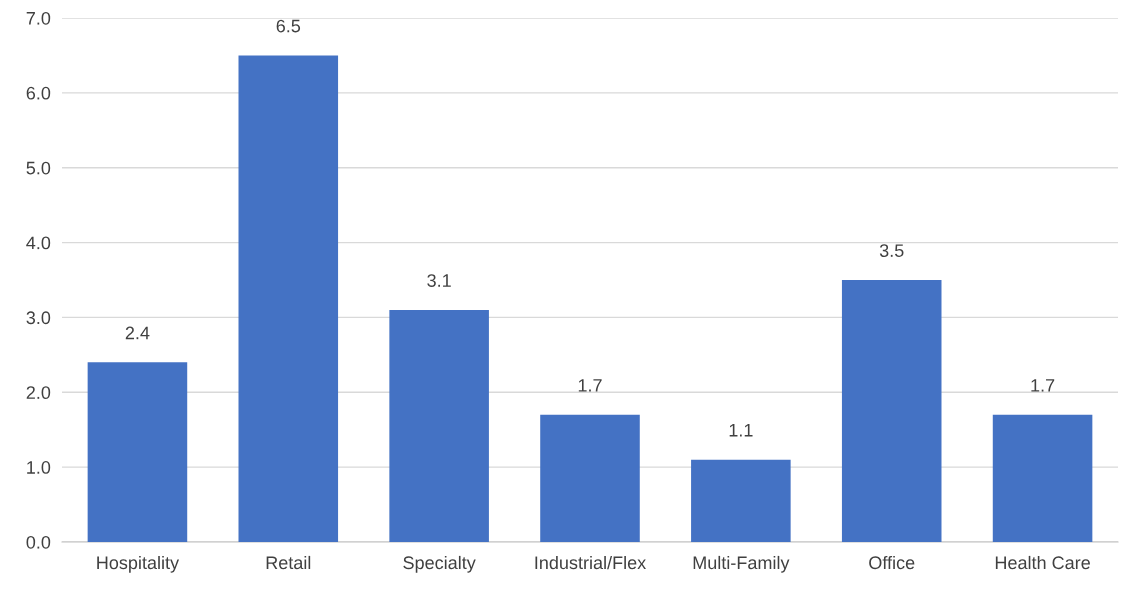 Image resolution: width=1129 pixels, height=590 pixels. What do you see at coordinates (892, 562) in the screenshot?
I see `x-tick-label: Office` at bounding box center [892, 562].